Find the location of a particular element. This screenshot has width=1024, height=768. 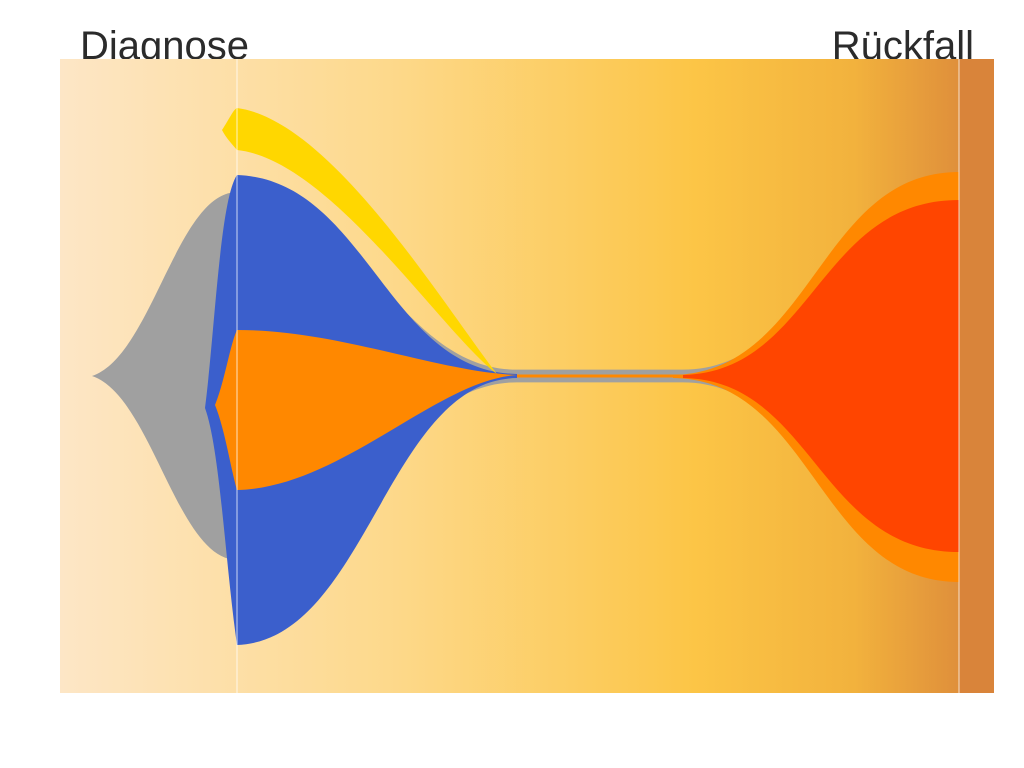

right-edge-strip is located at coordinates (976, 376).